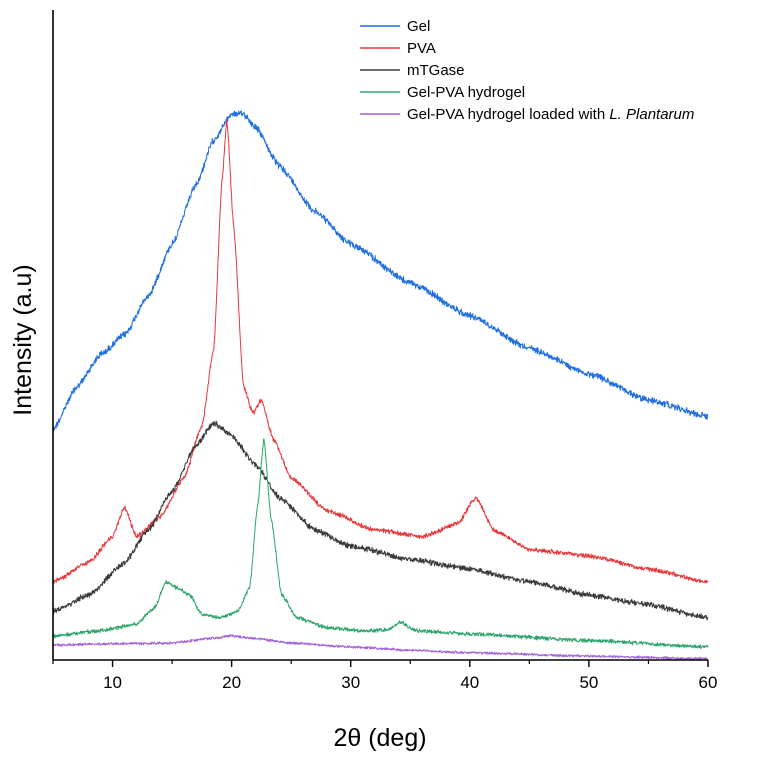 The height and width of the screenshot is (764, 772). Describe the element at coordinates (708, 682) in the screenshot. I see `x-tick-label: 60` at that location.